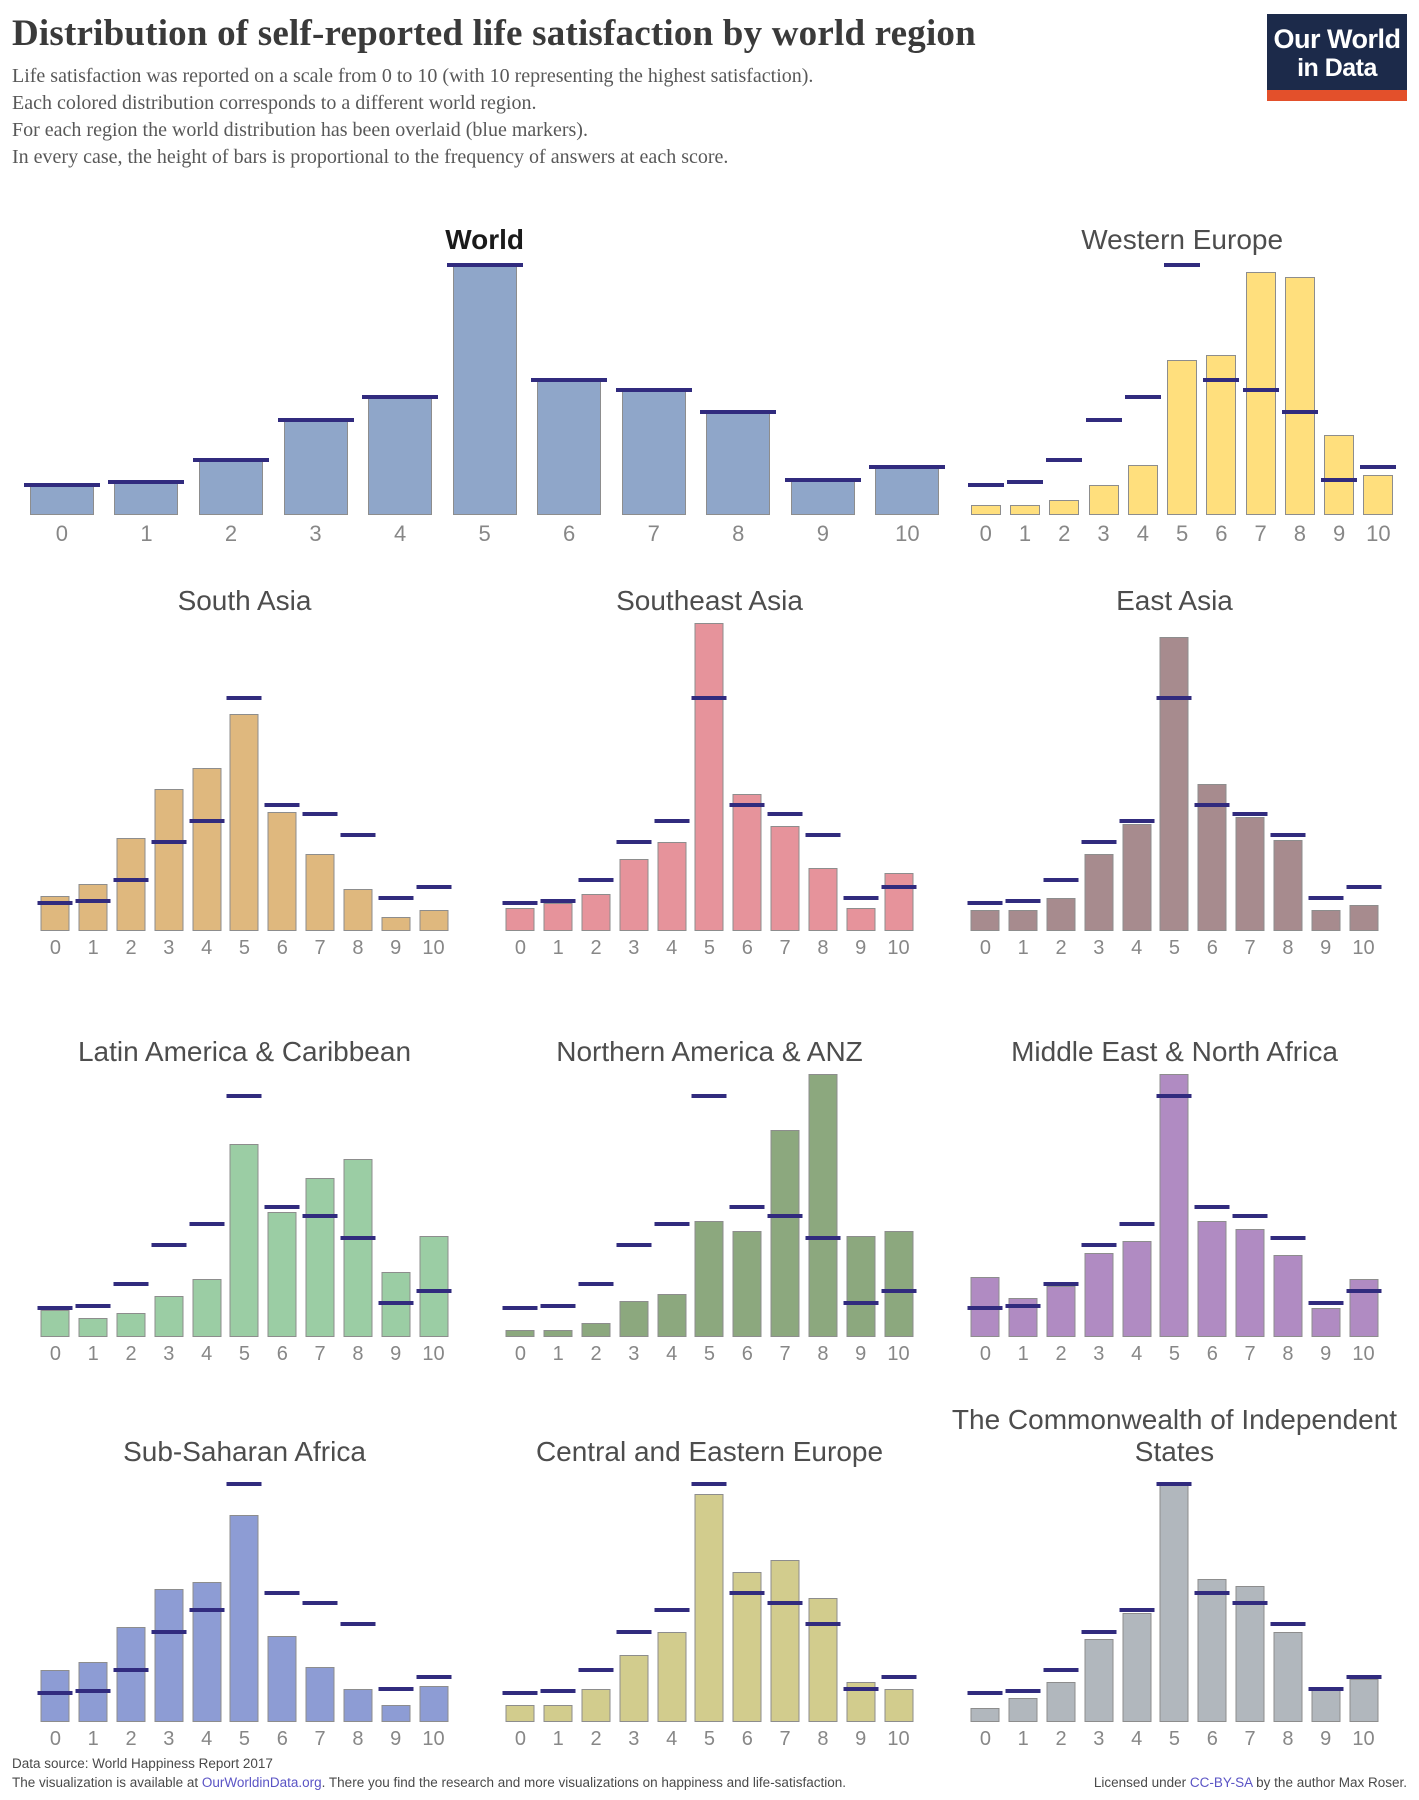 Image resolution: width=1419 pixels, height=1800 pixels. I want to click on x-axis-label-1: 1, so click(558, 1354).